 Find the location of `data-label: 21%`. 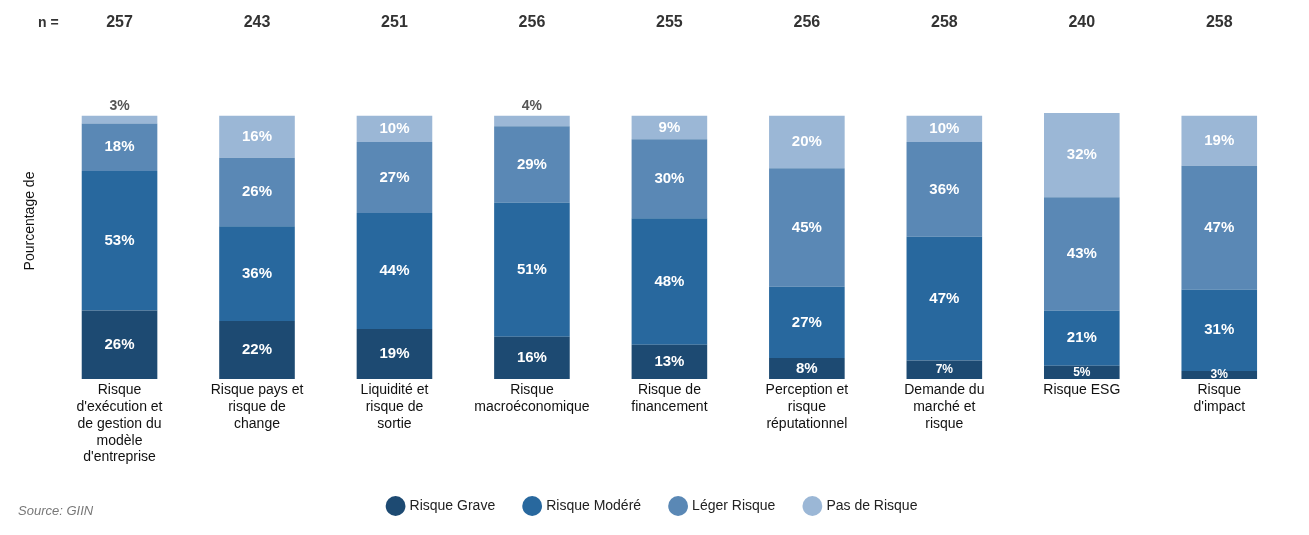

data-label: 21% is located at coordinates (1081, 337).